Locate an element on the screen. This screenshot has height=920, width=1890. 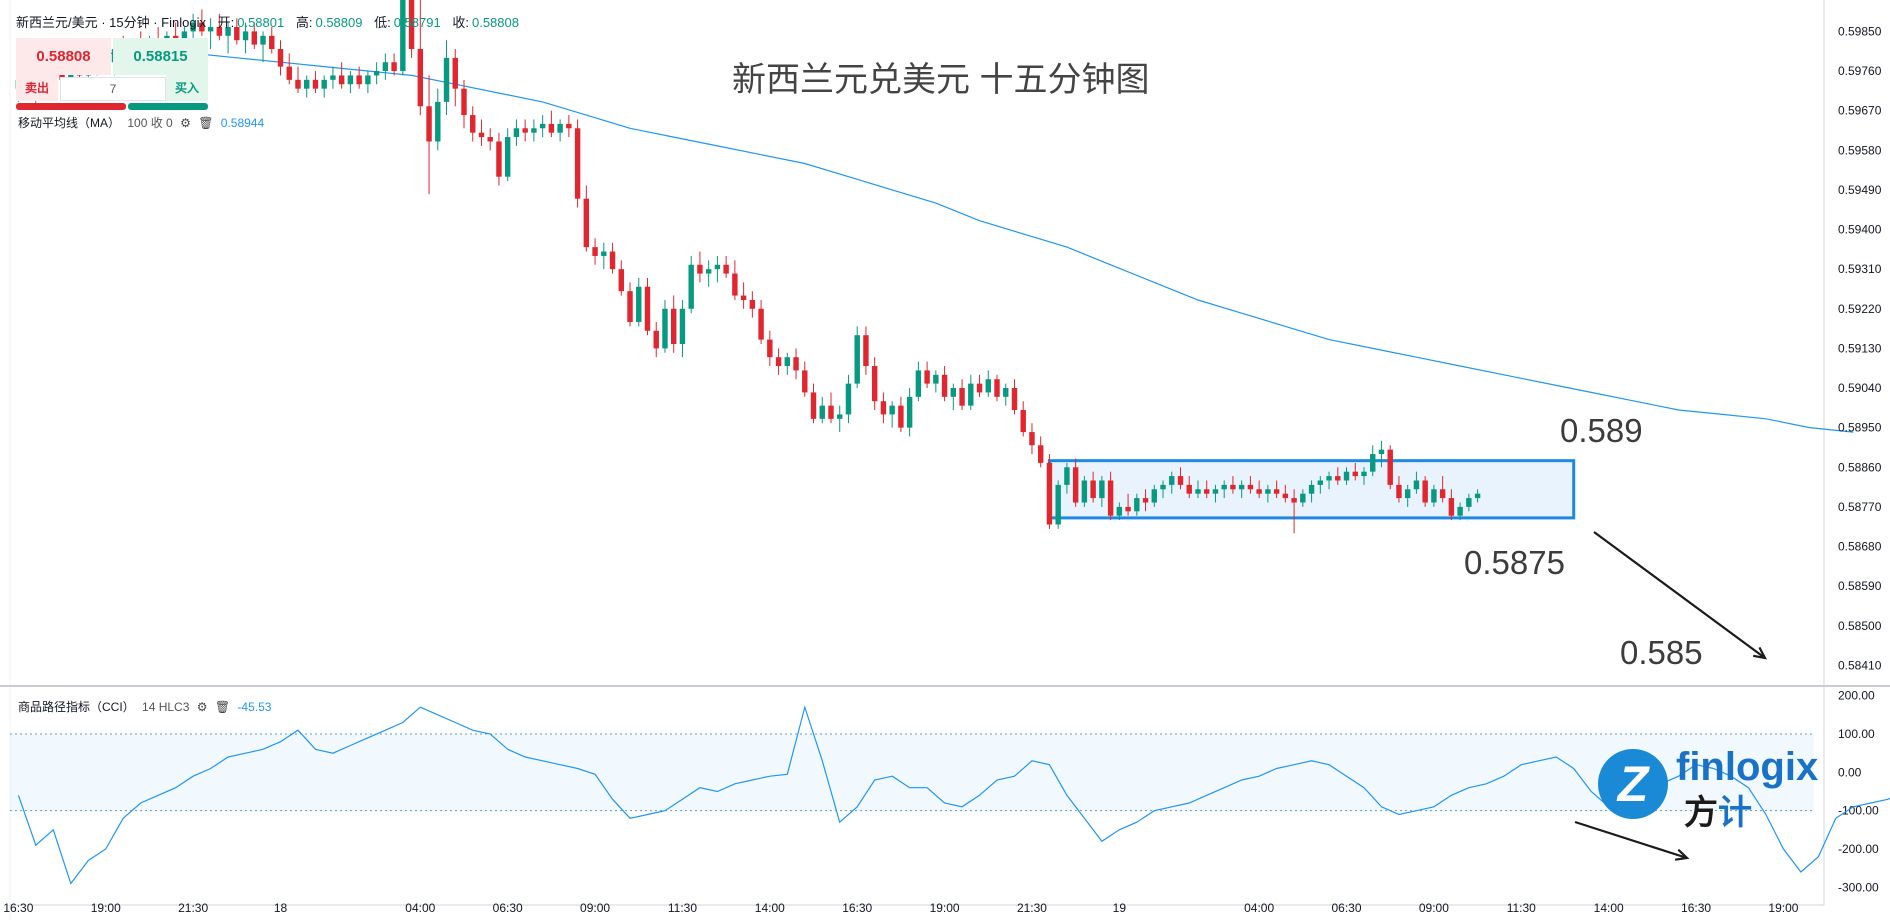
close-label: 收: is located at coordinates (460, 22).